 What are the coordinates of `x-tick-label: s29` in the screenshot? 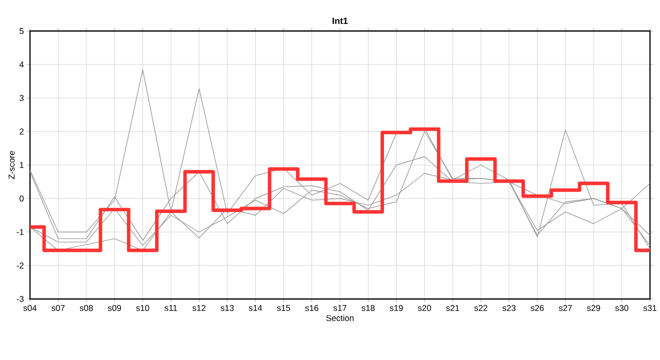 It's located at (593, 308).